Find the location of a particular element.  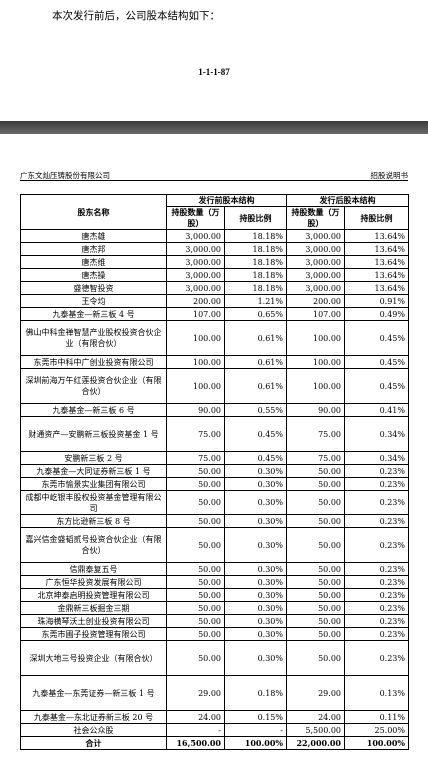

table-row: 九泰基金—新三板 6 号 90.00 0.55% 90.00 0.41% is located at coordinates (214, 410).